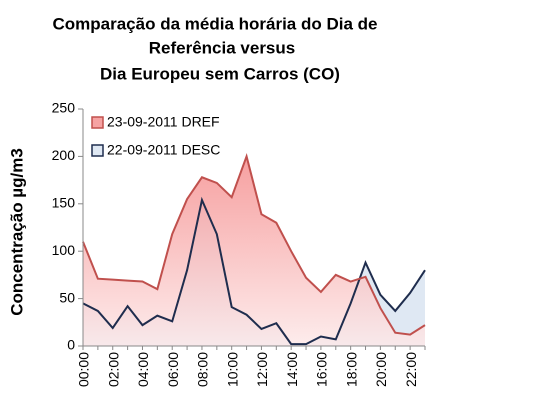 The width and height of the screenshot is (559, 419). Describe the element at coordinates (292, 369) in the screenshot. I see `x-tick-label: 14:00` at that location.